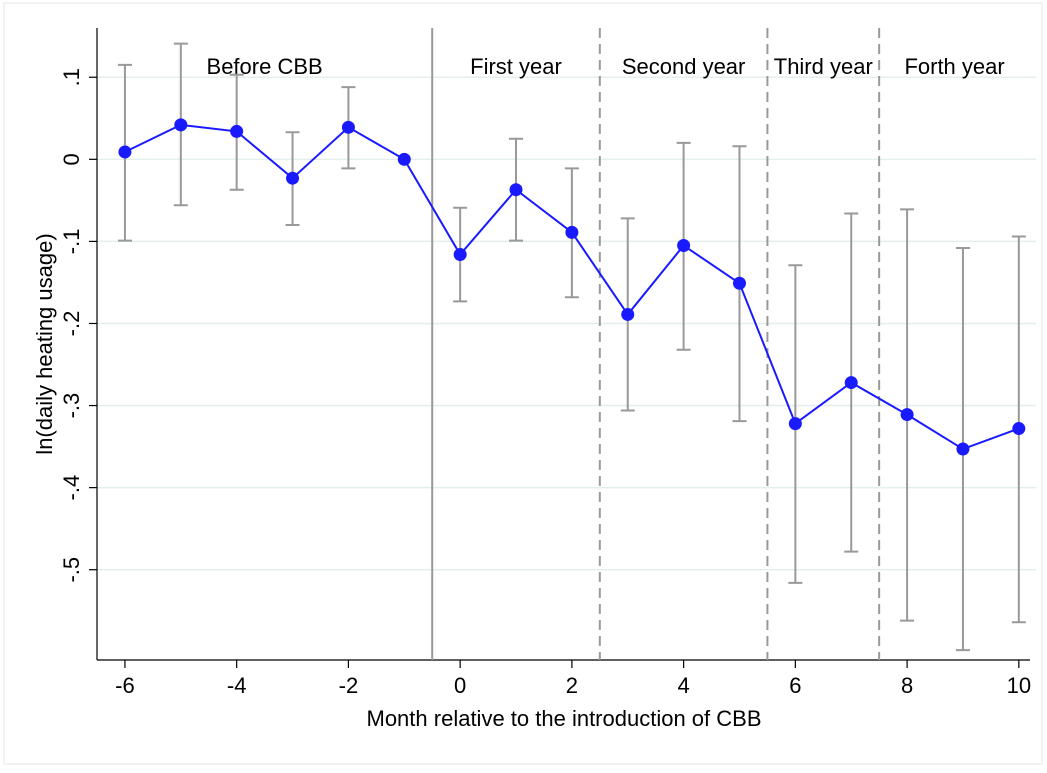 The image size is (1047, 773). I want to click on period-label: Before CBB, so click(265, 66).